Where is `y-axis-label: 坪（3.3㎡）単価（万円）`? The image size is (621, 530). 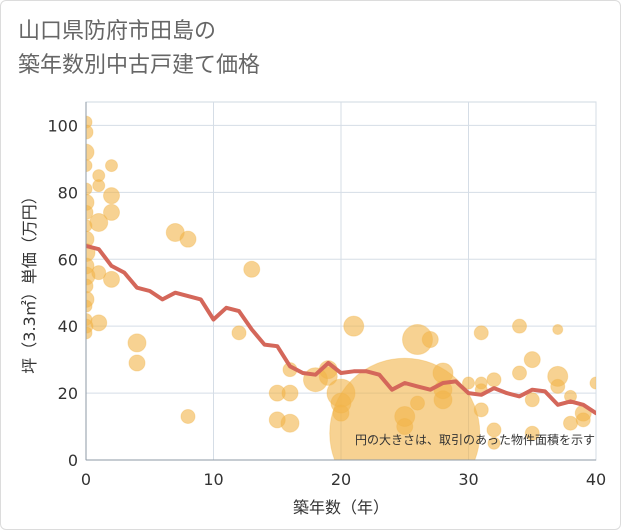 y-axis-label: 坪（3.3㎡）単価（万円） is located at coordinates (29, 280).